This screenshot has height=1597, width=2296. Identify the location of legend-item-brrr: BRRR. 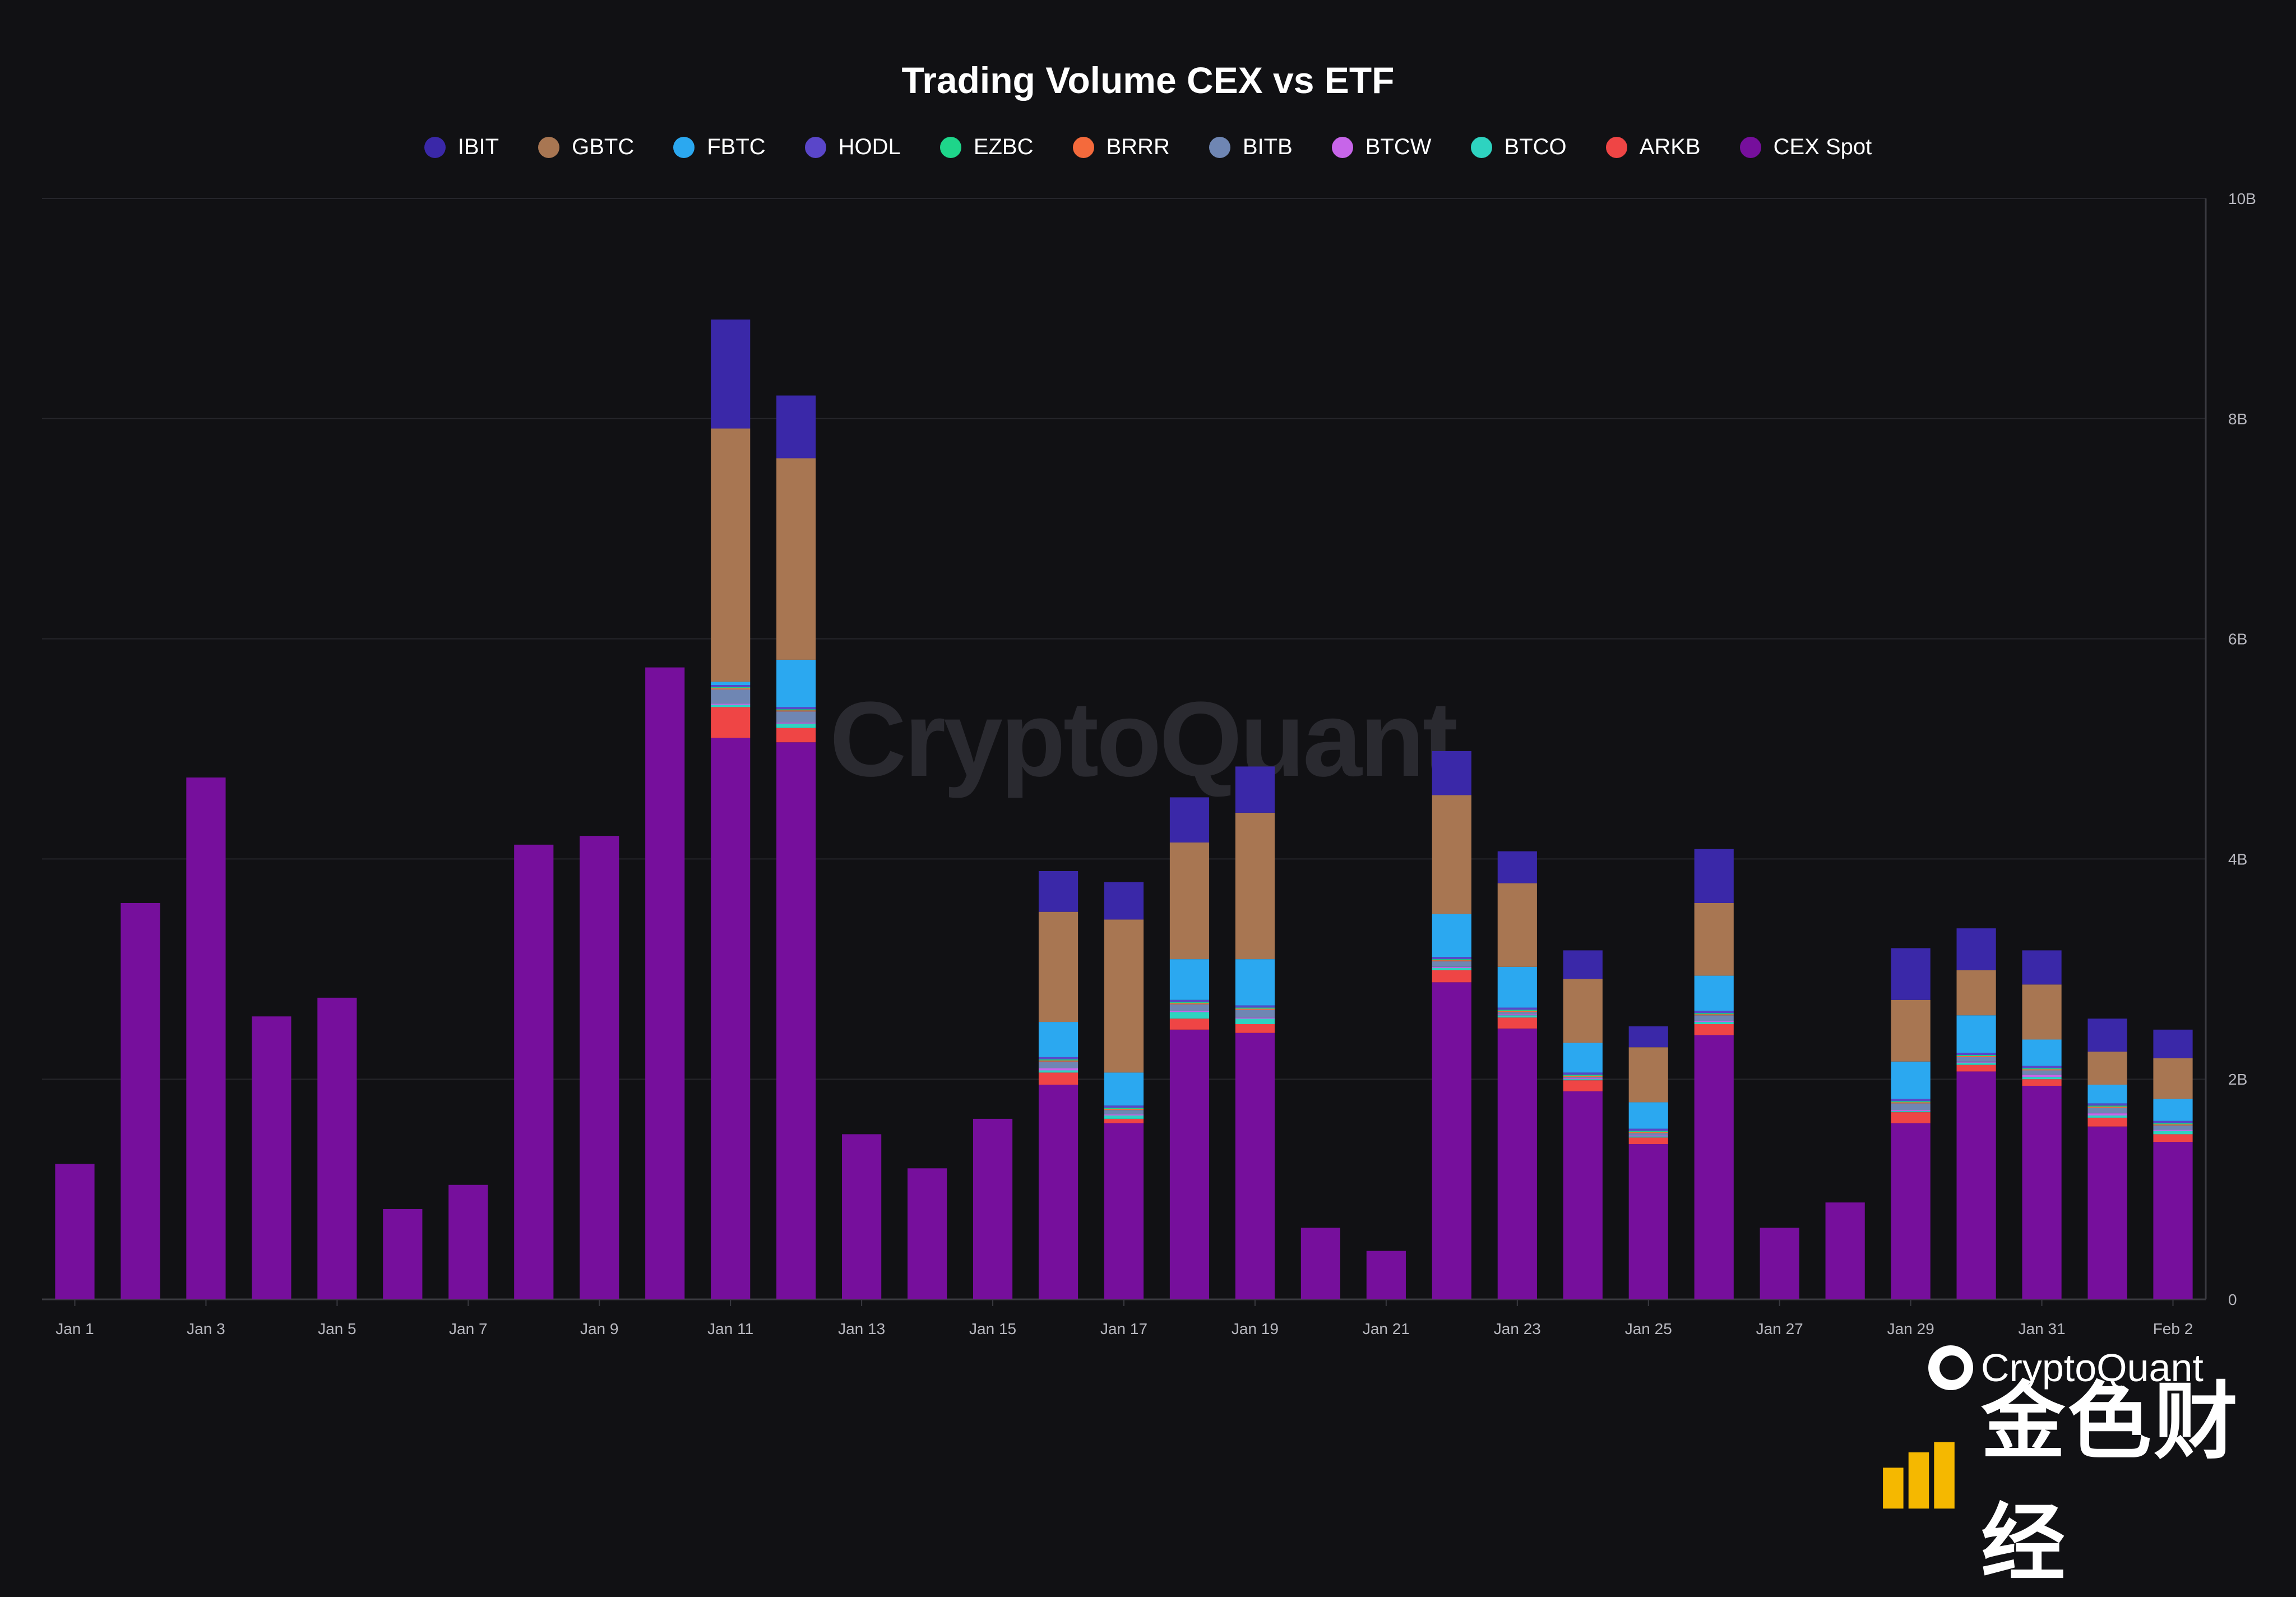
(1121, 147).